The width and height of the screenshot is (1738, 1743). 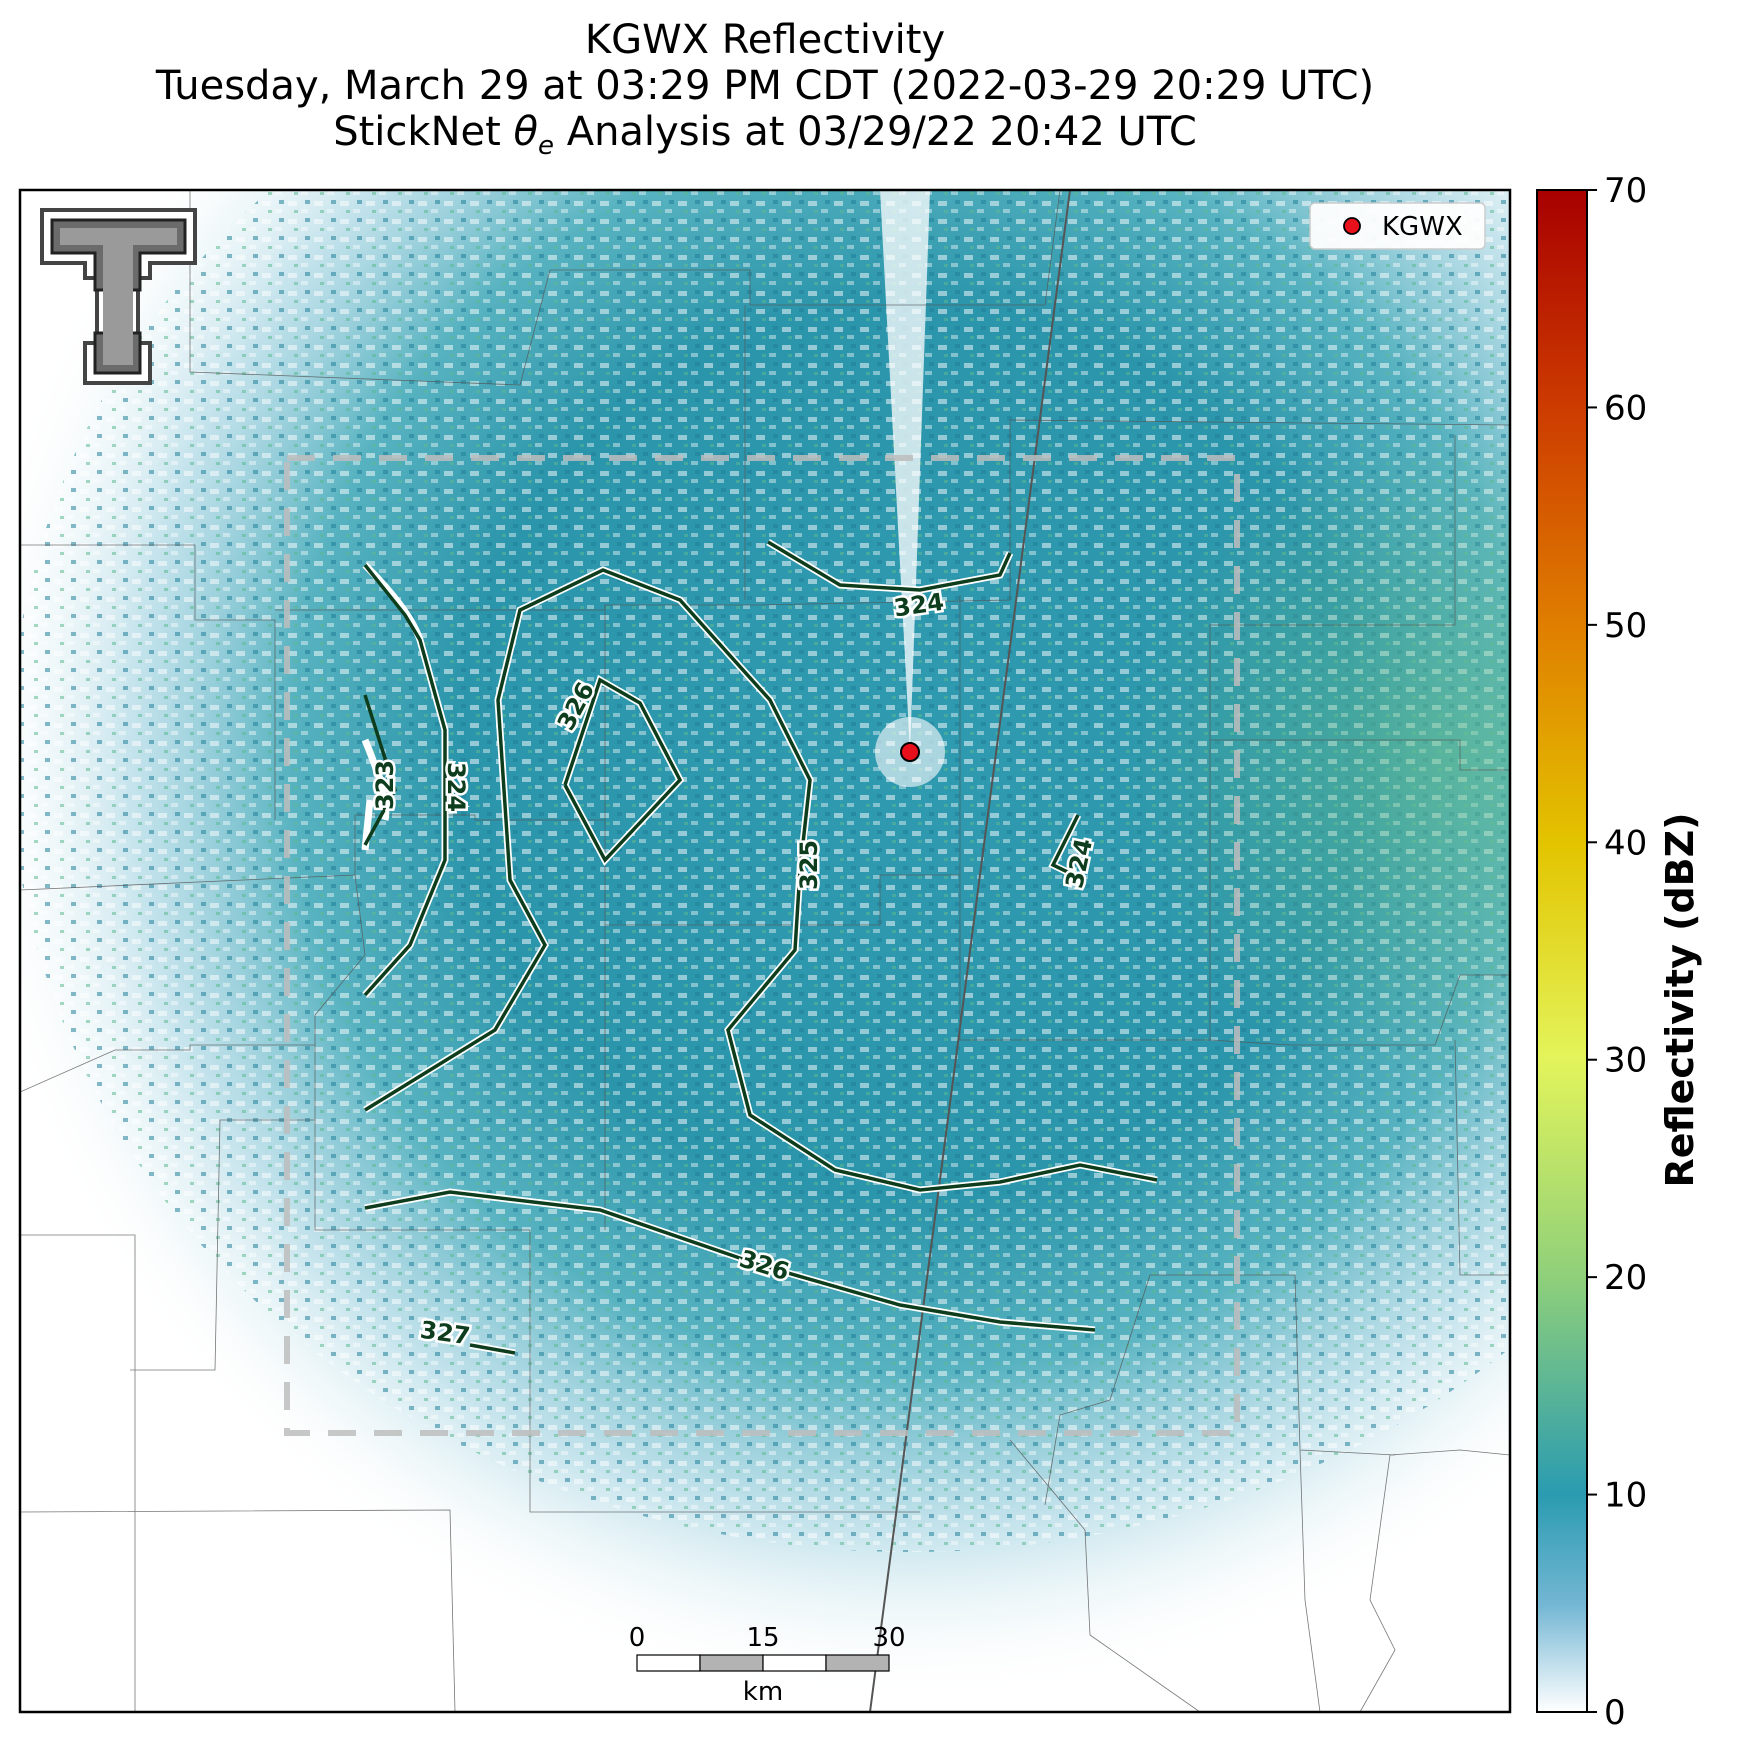 What do you see at coordinates (1625, 843) in the screenshot?
I see `colorbar-tick-label: 40` at bounding box center [1625, 843].